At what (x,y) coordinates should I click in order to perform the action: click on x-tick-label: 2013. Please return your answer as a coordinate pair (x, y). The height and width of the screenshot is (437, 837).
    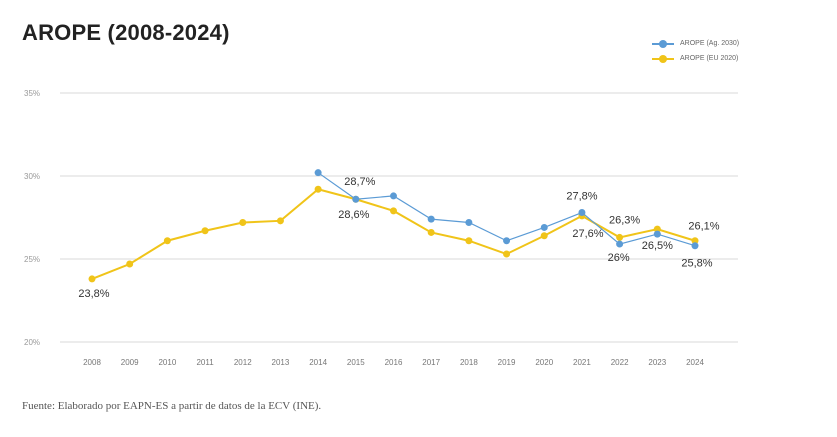
    Looking at the image, I should click on (281, 362).